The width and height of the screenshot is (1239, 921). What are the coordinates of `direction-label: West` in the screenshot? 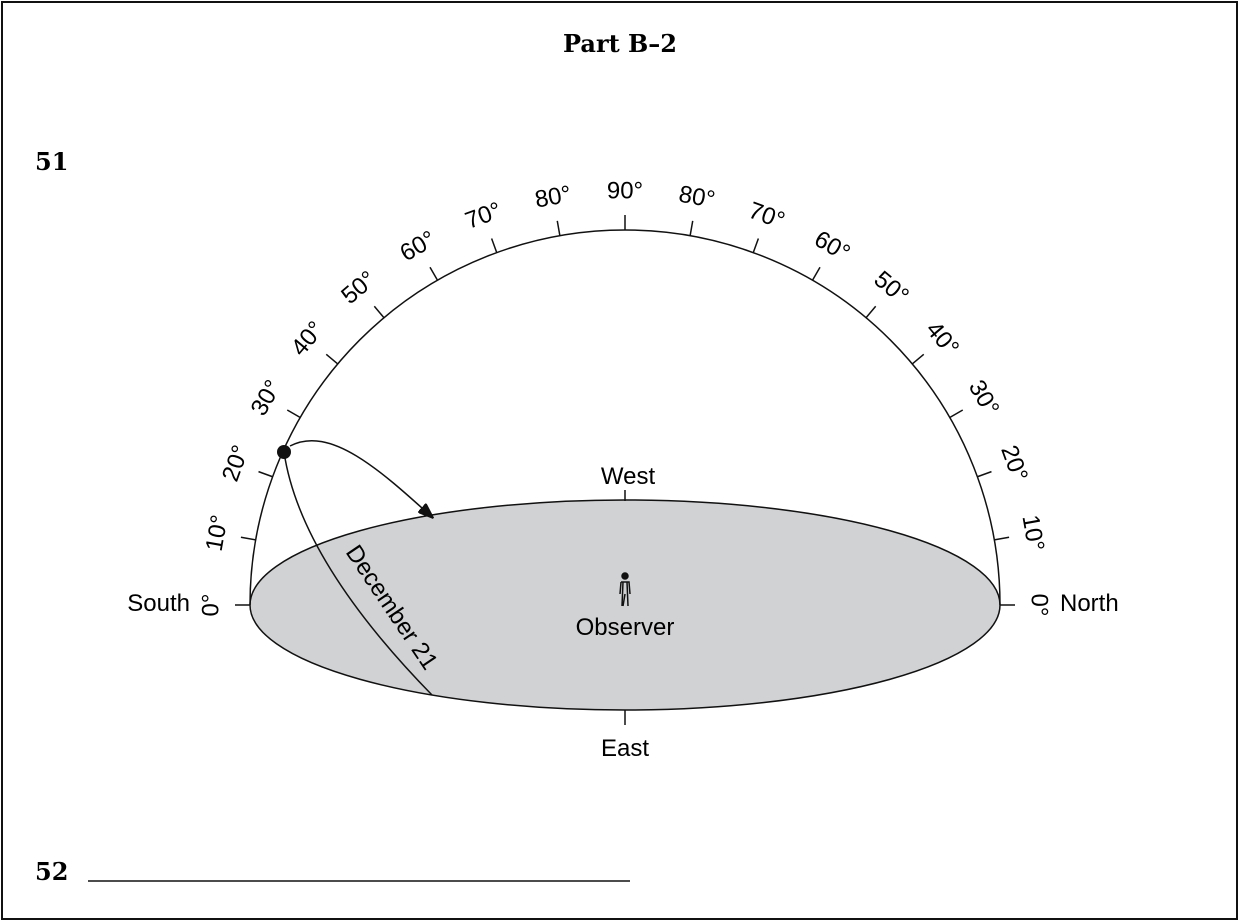 It's located at (628, 476).